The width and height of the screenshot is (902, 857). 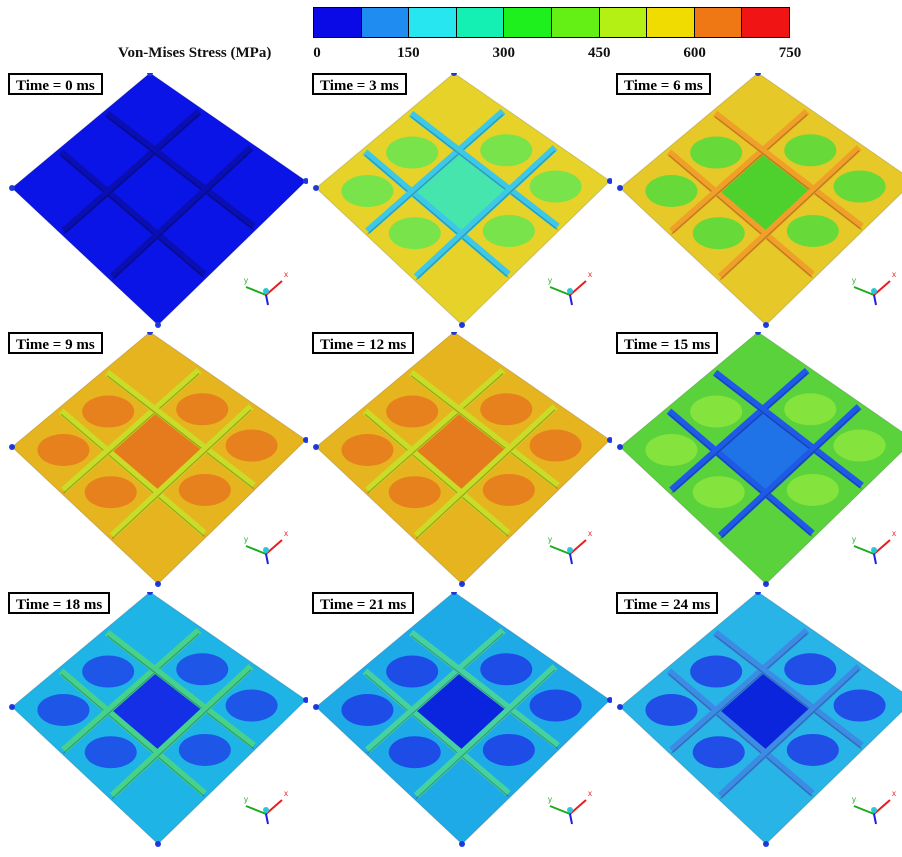 What do you see at coordinates (667, 603) in the screenshot?
I see `time-label: Time = 24 ms` at bounding box center [667, 603].